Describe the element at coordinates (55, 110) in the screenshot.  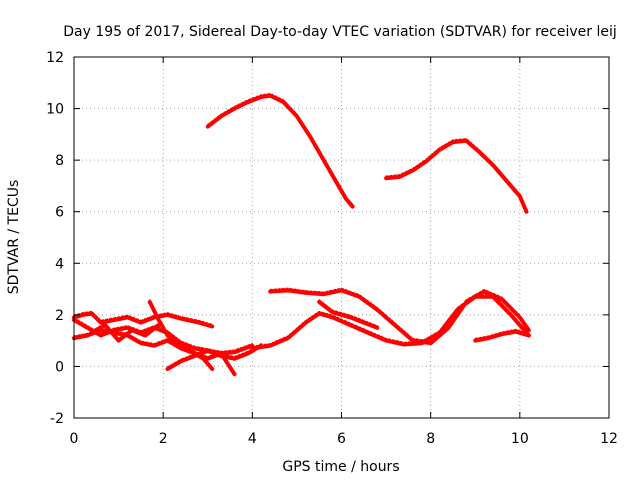
I see `y-tick-label: 10` at that location.